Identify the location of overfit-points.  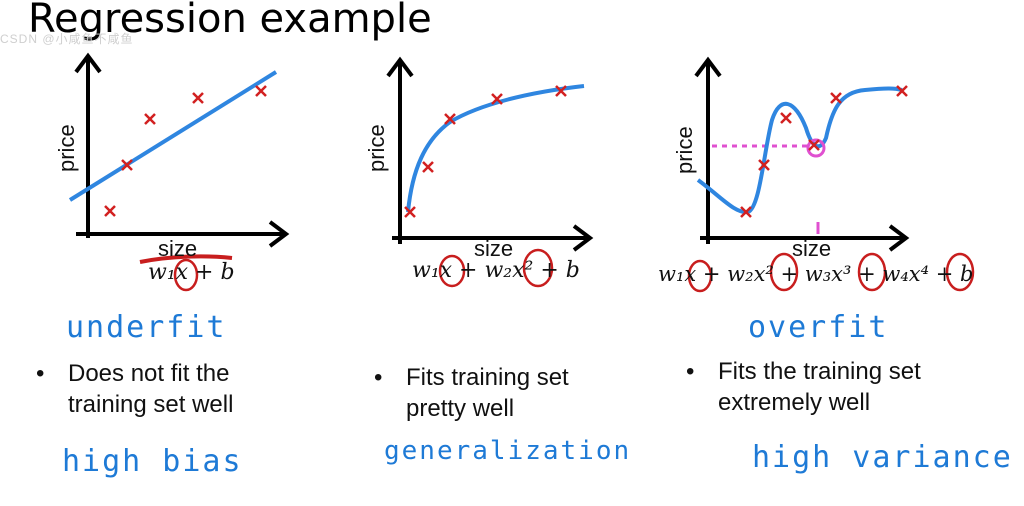
(824, 151).